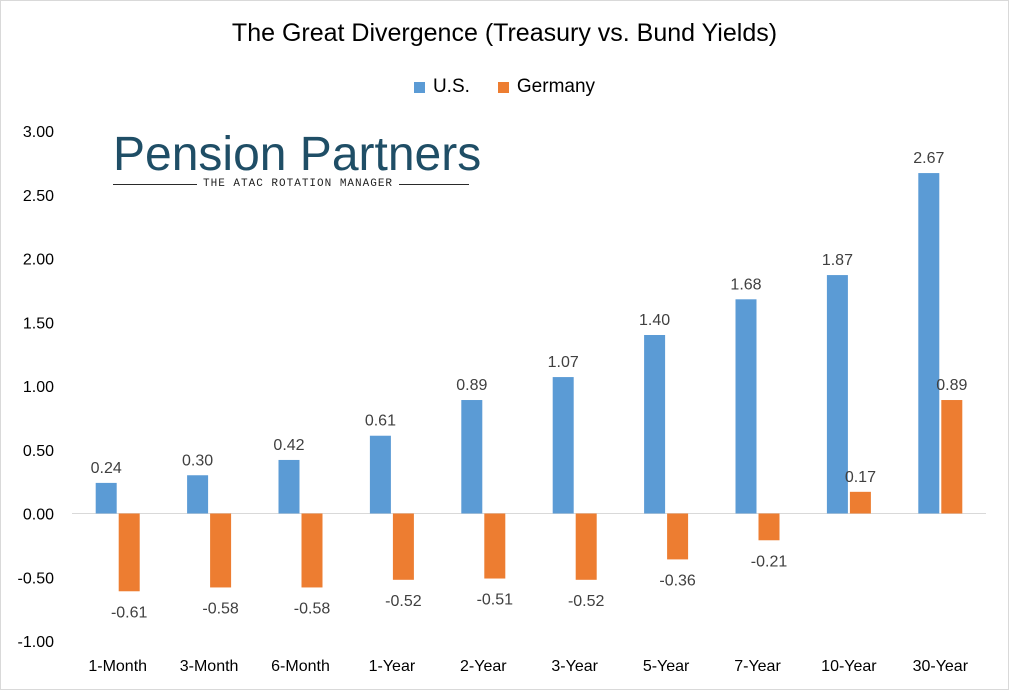  Describe the element at coordinates (849, 666) in the screenshot. I see `x-tick-label: 10-Year` at that location.